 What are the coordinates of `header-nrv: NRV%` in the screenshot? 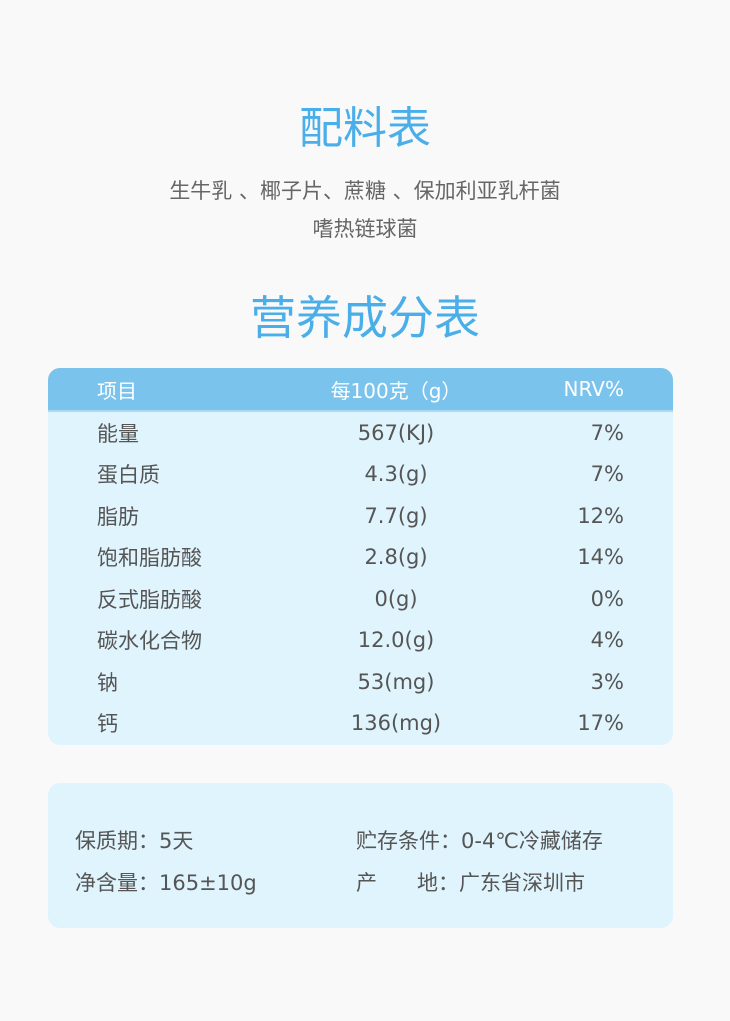 It's located at (593, 389).